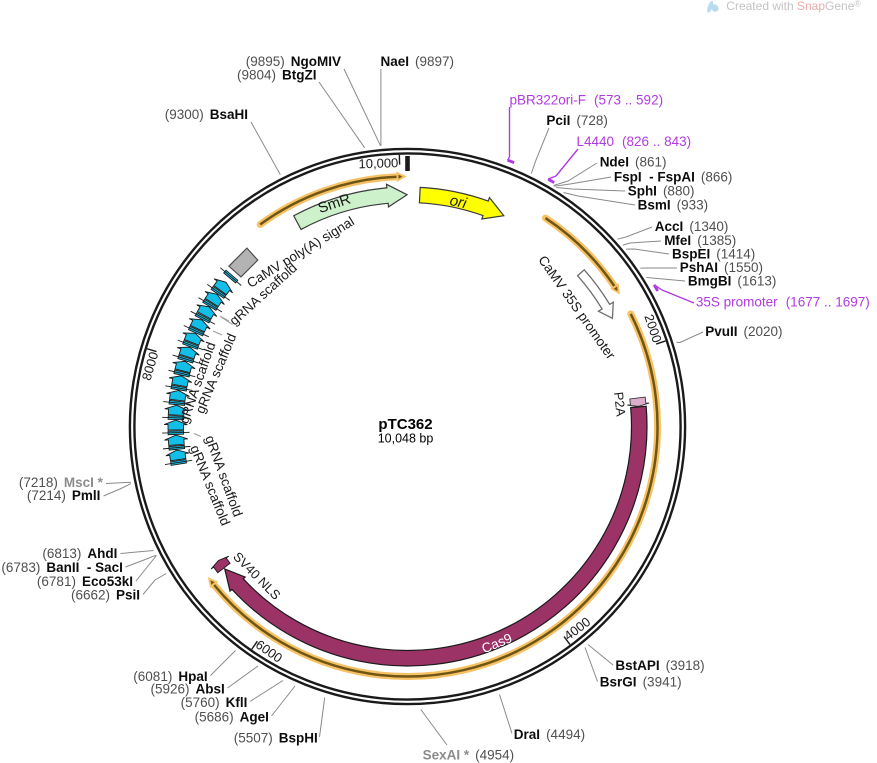 The width and height of the screenshot is (877, 763). What do you see at coordinates (105, 595) in the screenshot?
I see `svg-text:(6662)PsiI: (6662) PsiI` at bounding box center [105, 595].